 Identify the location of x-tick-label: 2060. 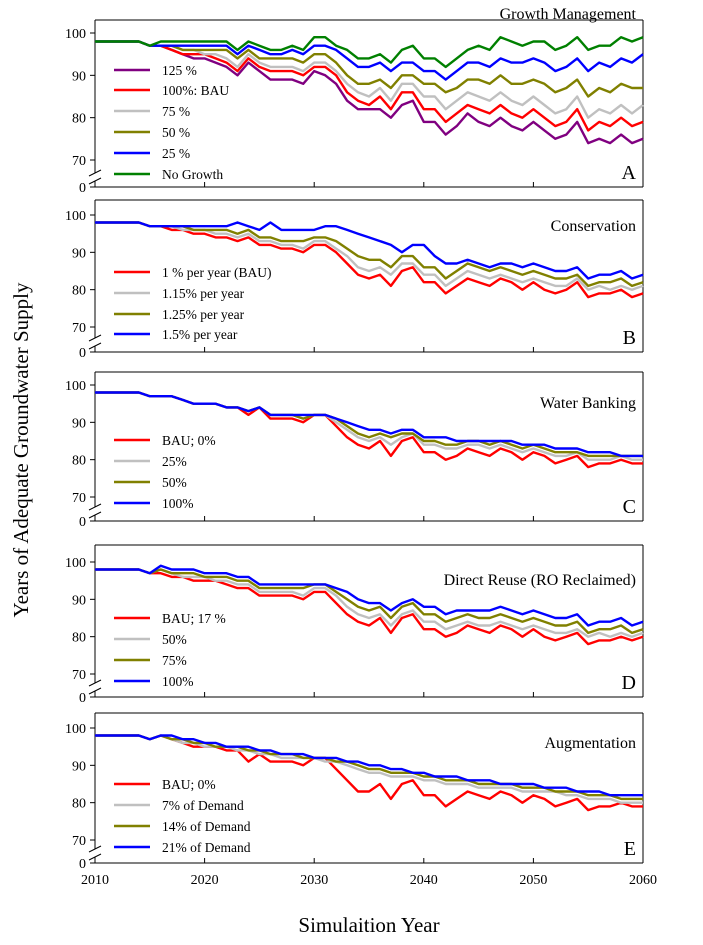
(643, 880).